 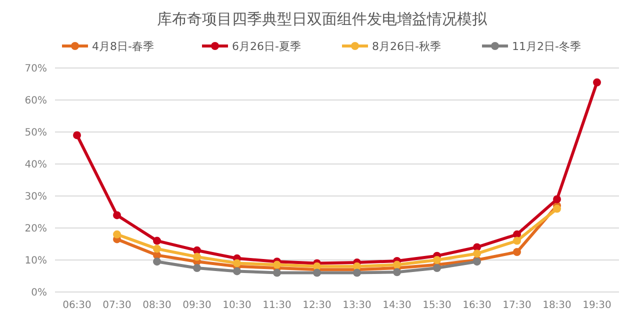 What do you see at coordinates (397, 305) in the screenshot?
I see `x-tick-label: 14:30` at bounding box center [397, 305].